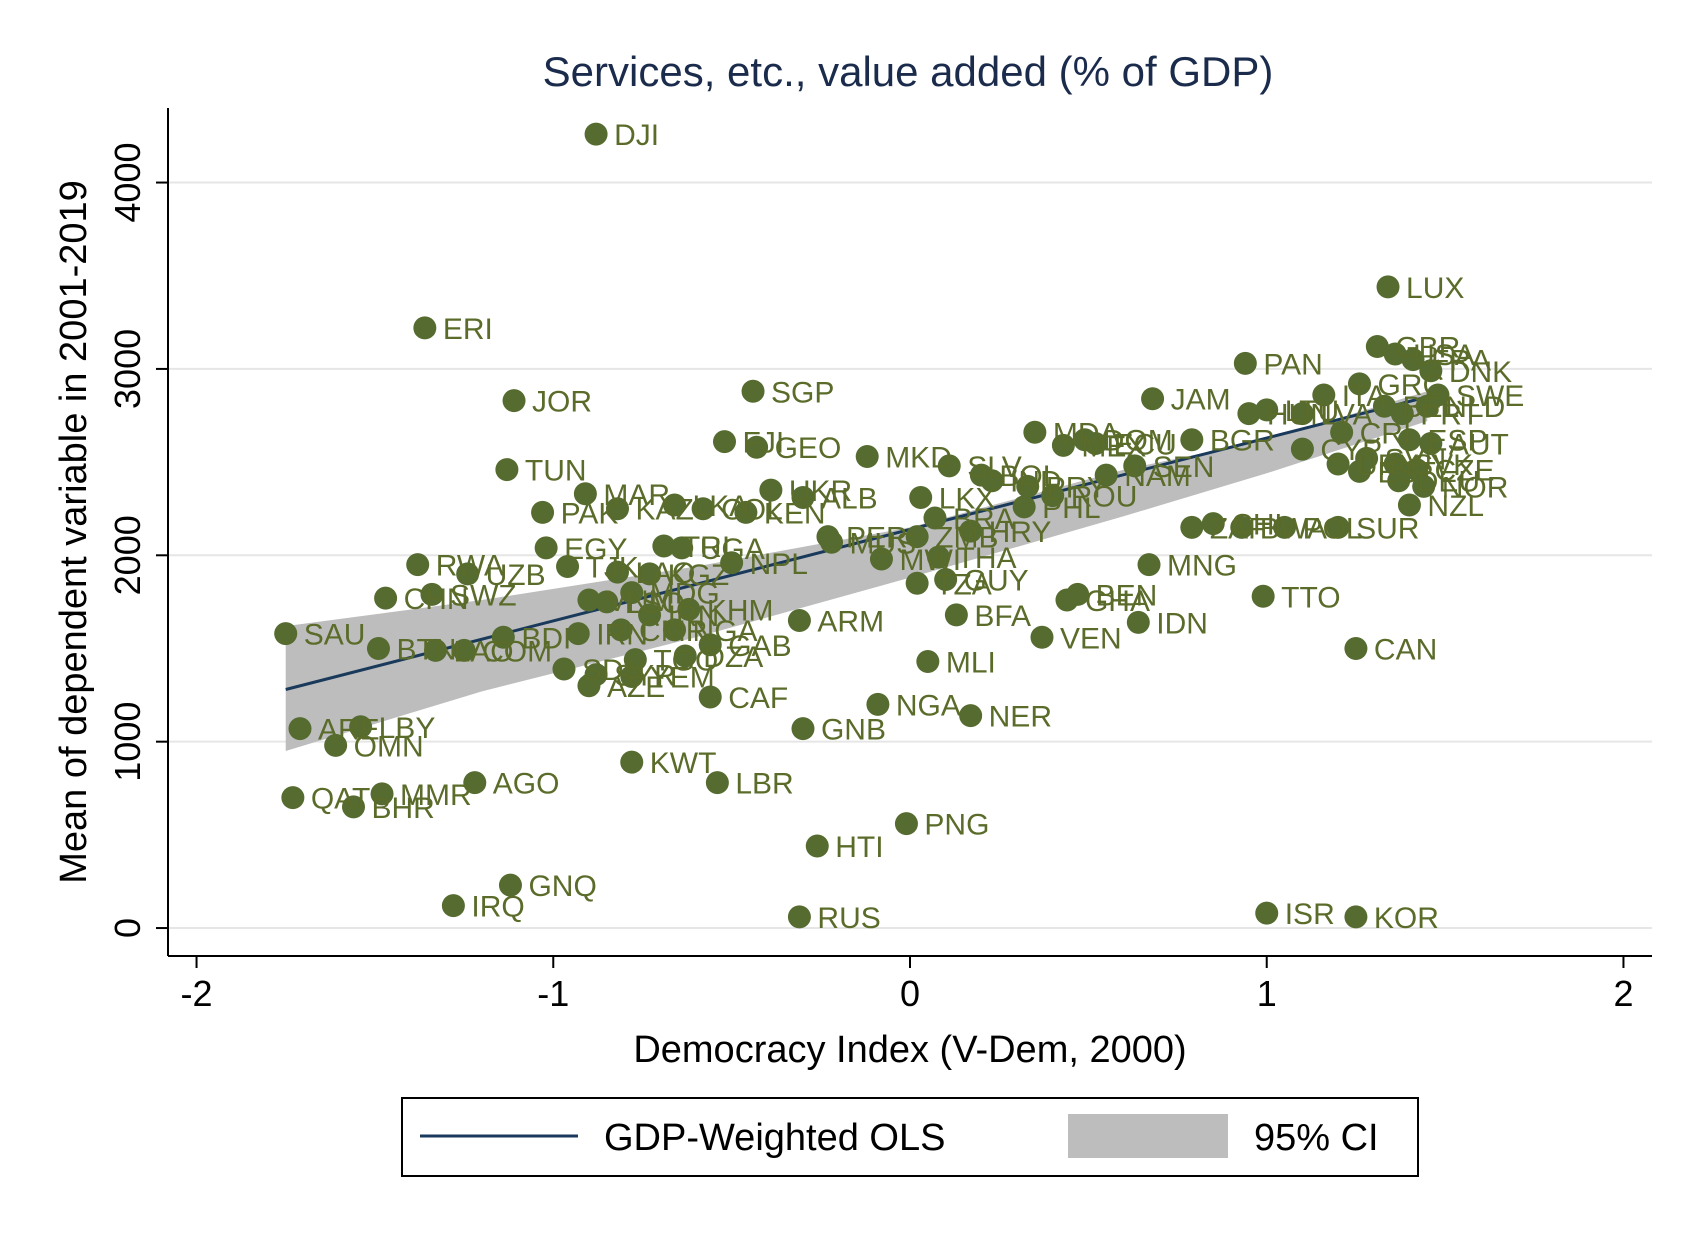  What do you see at coordinates (994, 467) in the screenshot?
I see `point-label: SLV` at bounding box center [994, 467].